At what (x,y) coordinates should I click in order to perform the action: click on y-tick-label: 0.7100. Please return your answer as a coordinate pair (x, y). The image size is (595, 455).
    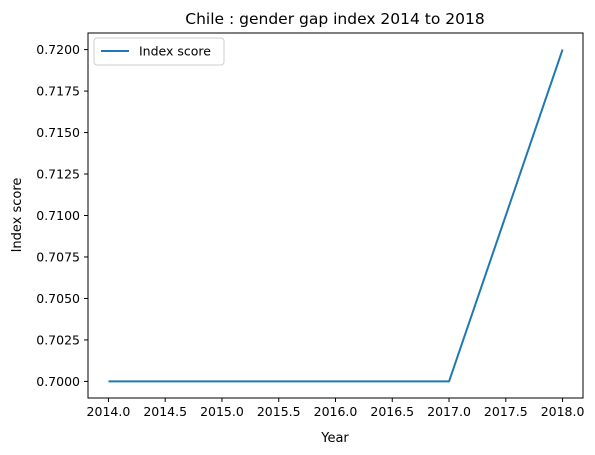
    Looking at the image, I should click on (58, 215).